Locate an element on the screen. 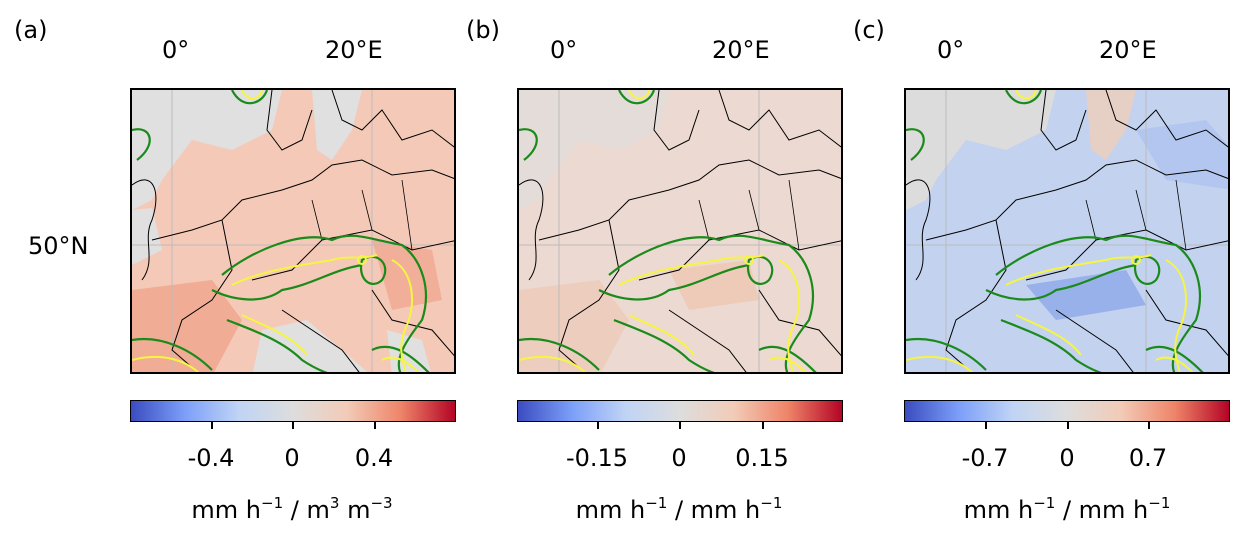  panel-label-b: (b) is located at coordinates (483, 30).